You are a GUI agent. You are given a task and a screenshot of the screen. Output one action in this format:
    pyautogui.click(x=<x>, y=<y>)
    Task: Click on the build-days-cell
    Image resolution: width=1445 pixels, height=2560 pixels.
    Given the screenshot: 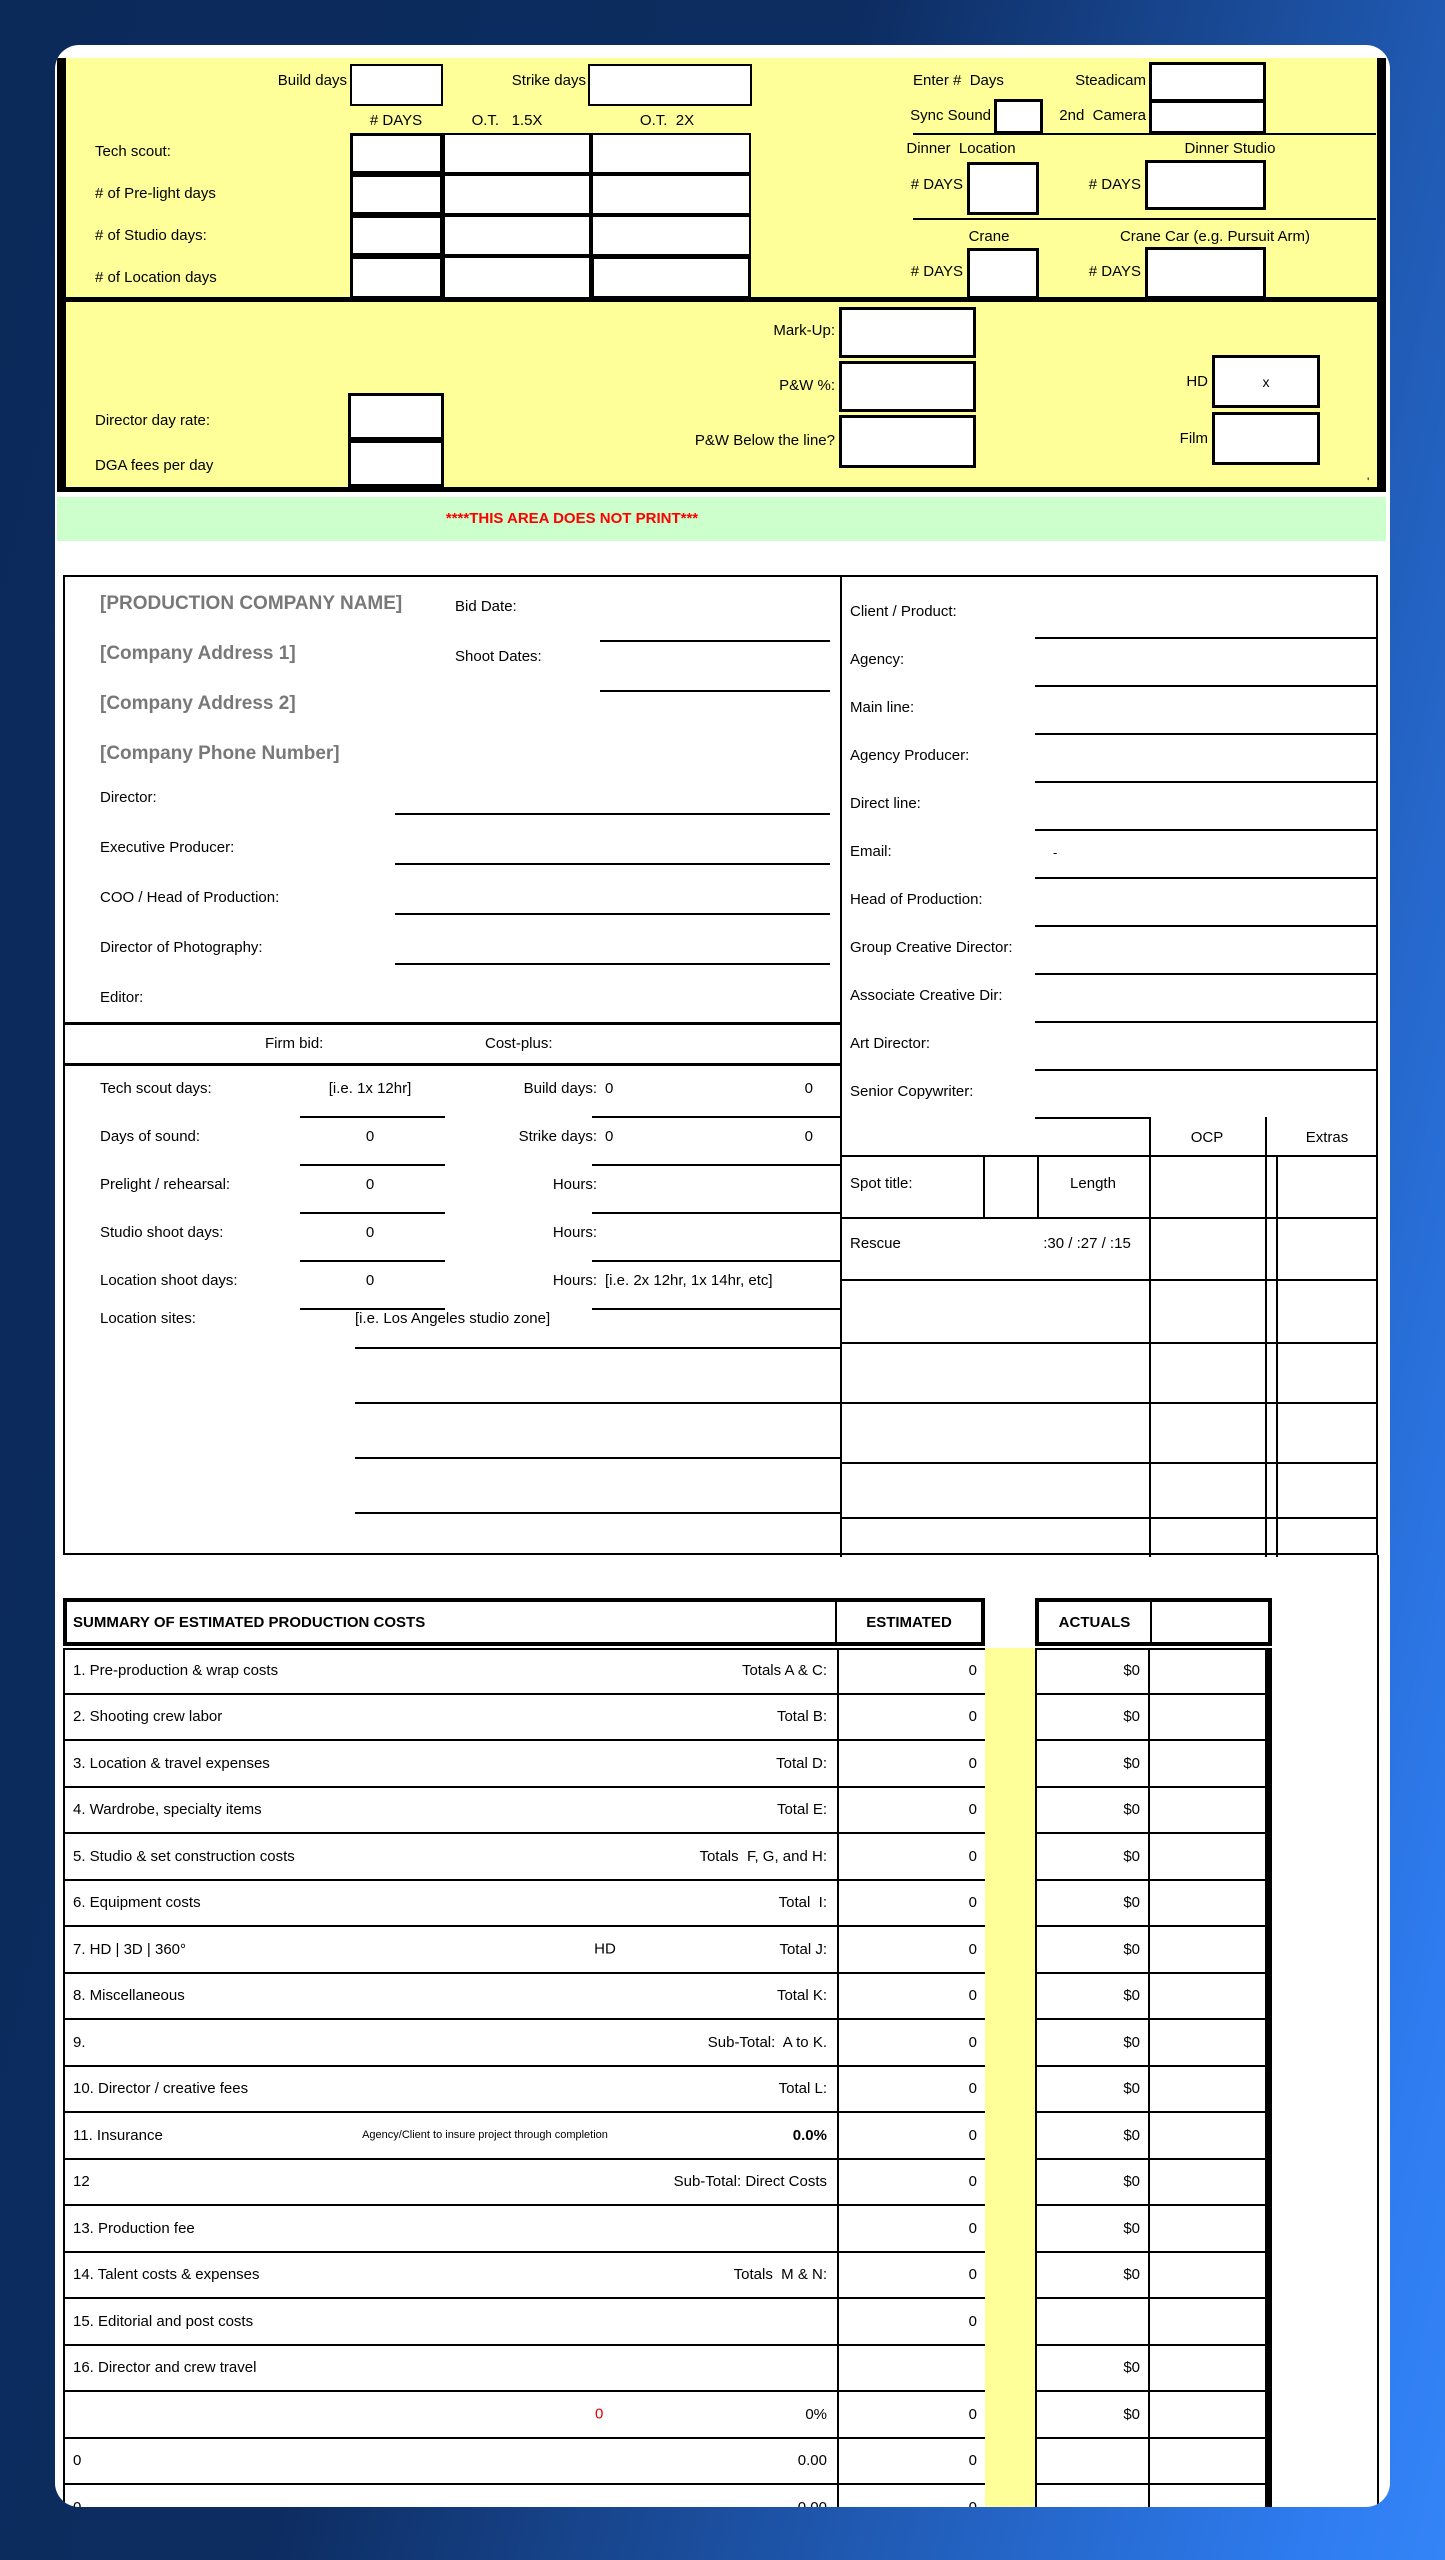 What is the action you would take?
    pyautogui.click(x=396, y=85)
    